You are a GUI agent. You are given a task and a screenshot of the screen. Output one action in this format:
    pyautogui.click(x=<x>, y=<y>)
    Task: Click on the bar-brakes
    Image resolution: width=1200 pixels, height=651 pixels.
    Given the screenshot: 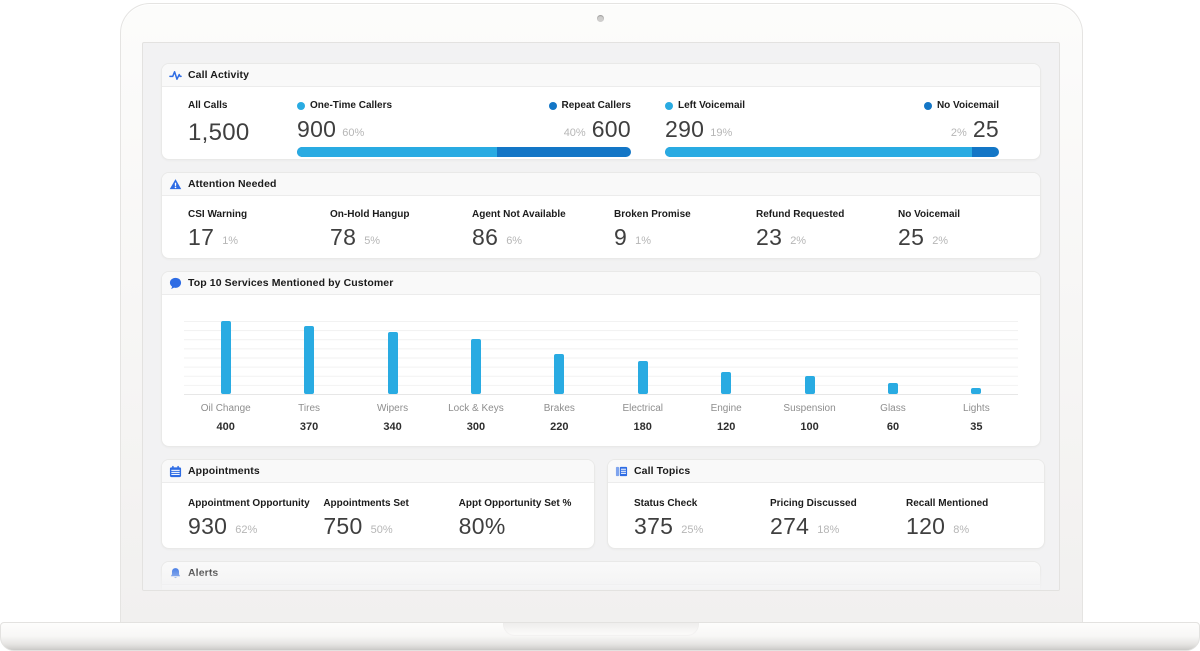 What is the action you would take?
    pyautogui.click(x=559, y=373)
    